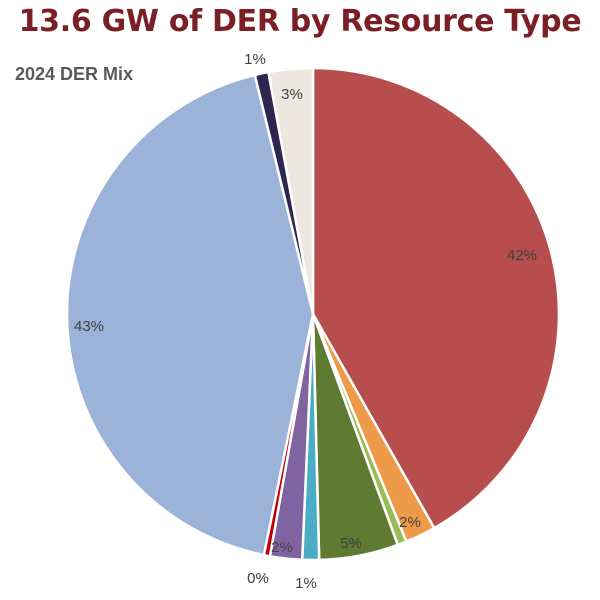 The width and height of the screenshot is (600, 600). What do you see at coordinates (410, 522) in the screenshot?
I see `slice-label-2: 2%` at bounding box center [410, 522].